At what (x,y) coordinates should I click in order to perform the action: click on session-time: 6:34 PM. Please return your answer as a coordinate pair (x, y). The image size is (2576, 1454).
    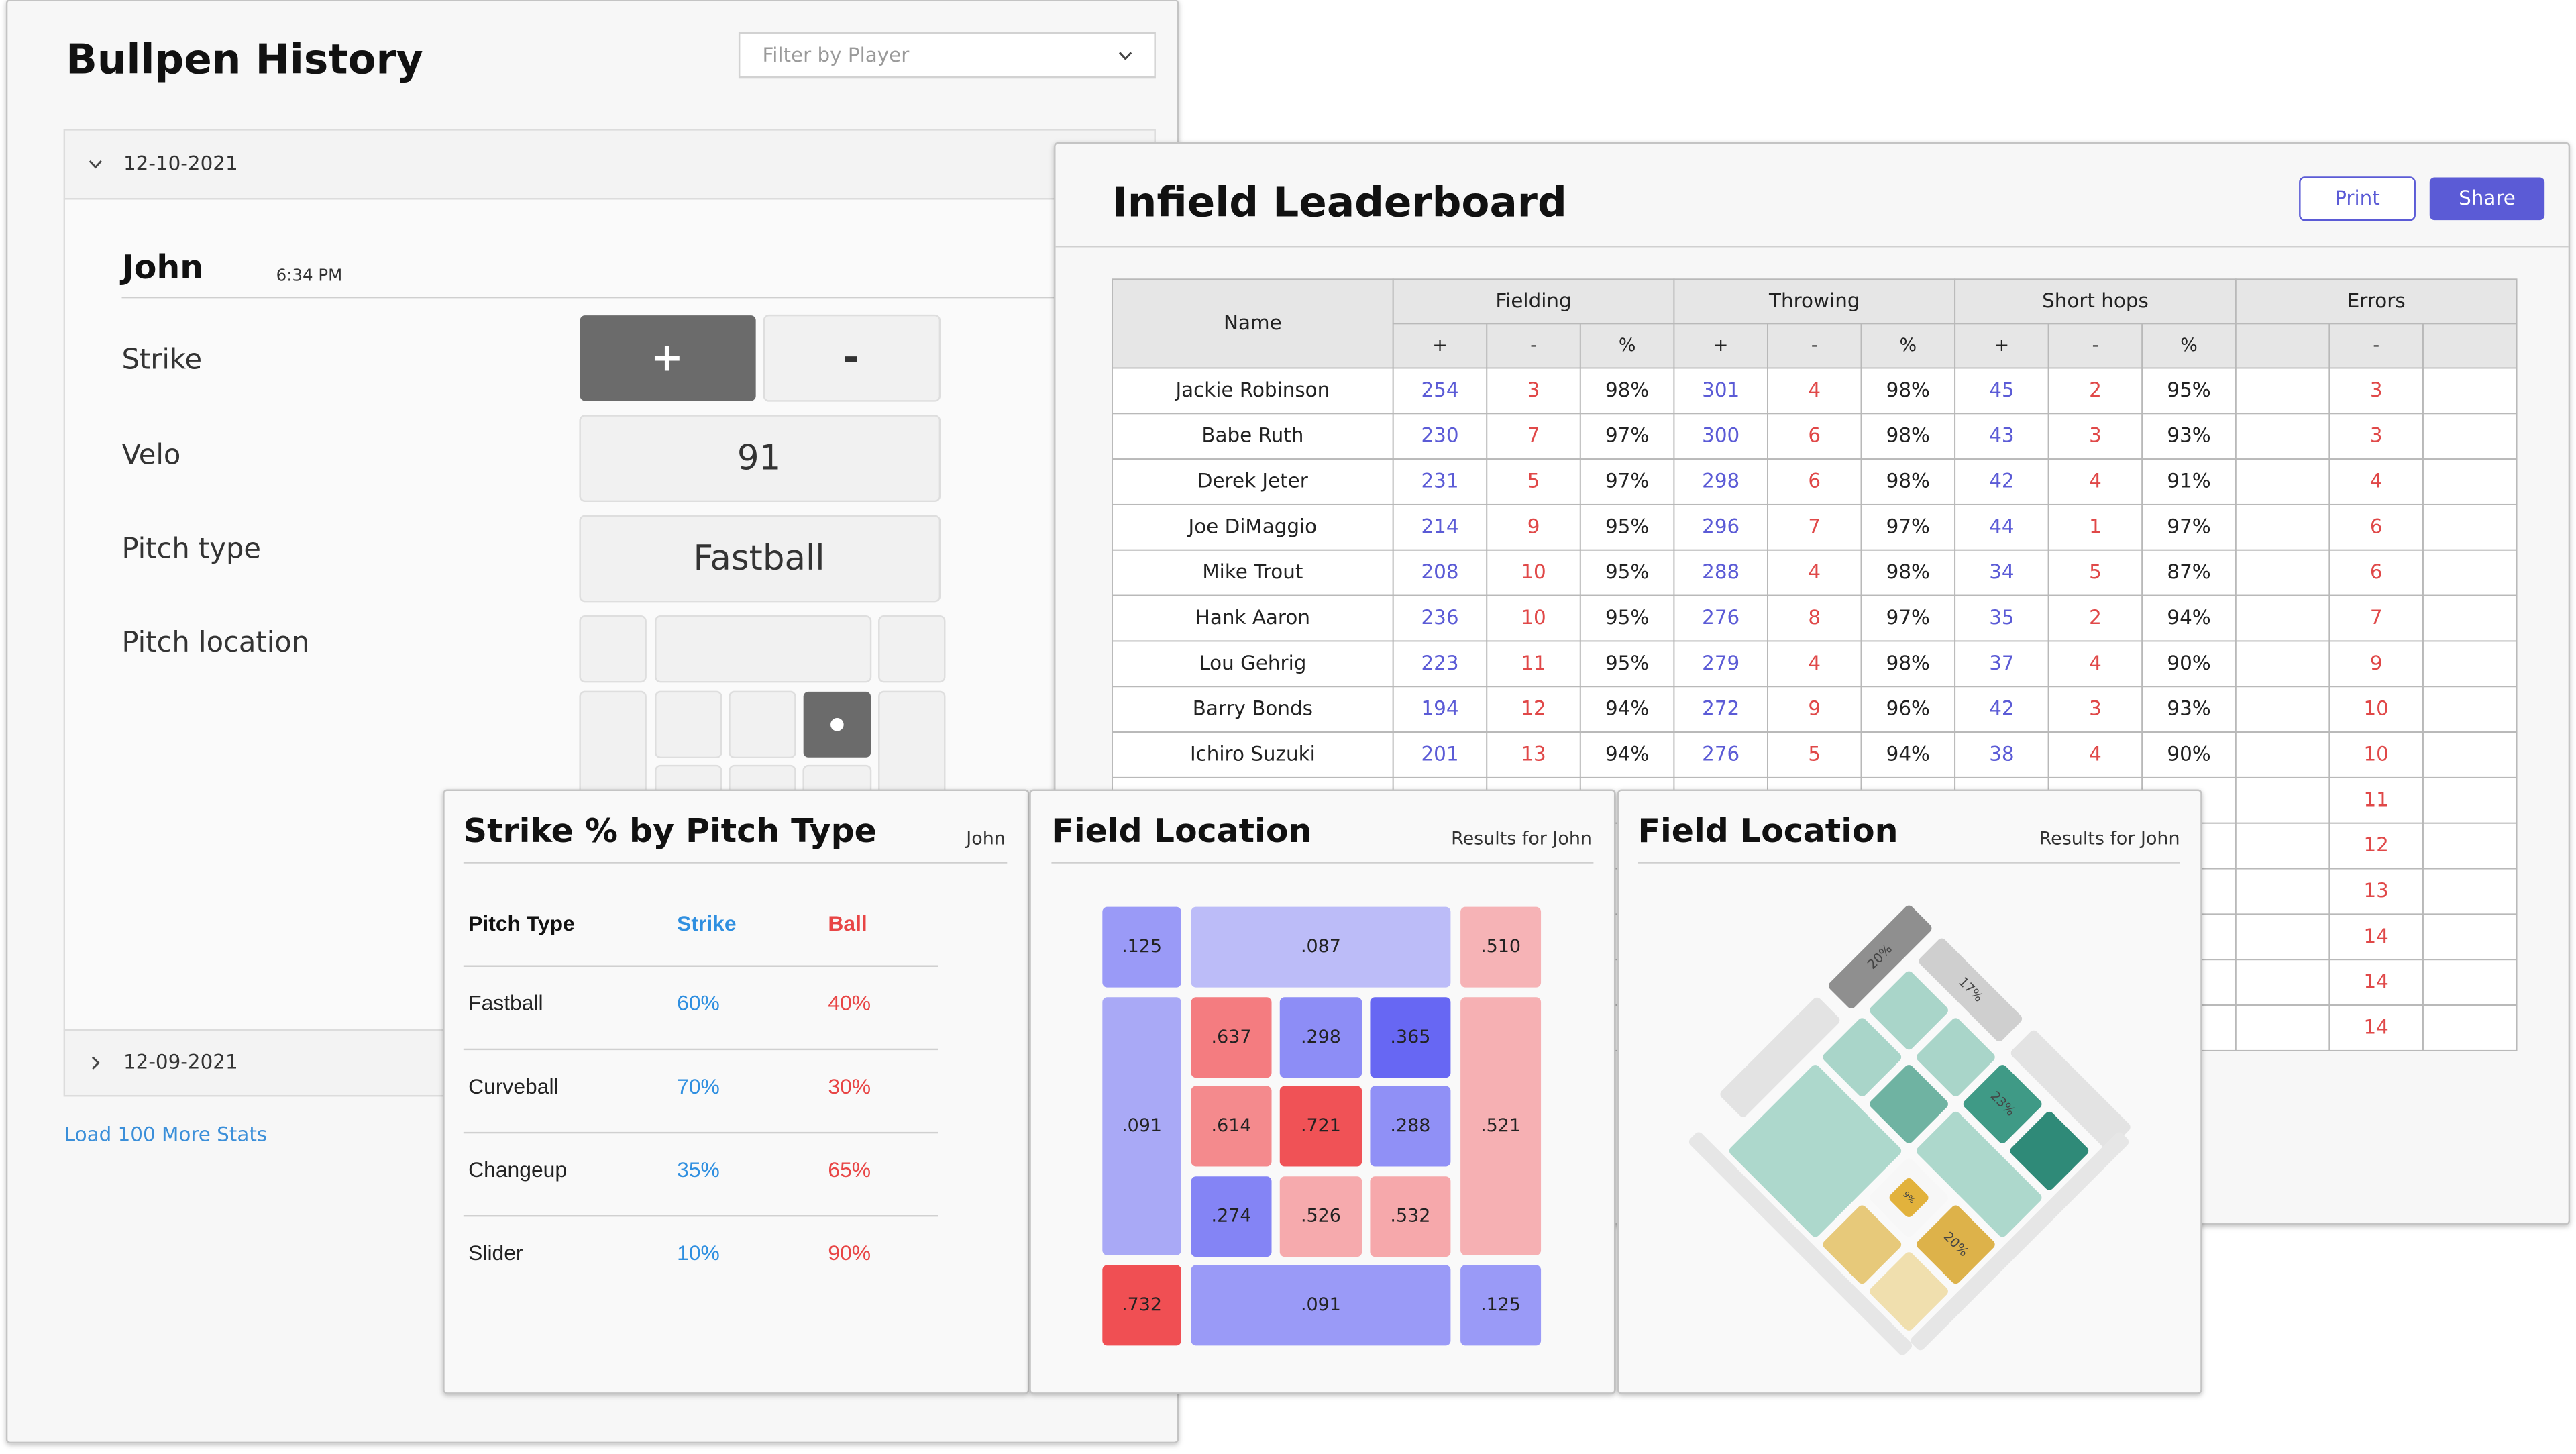
    Looking at the image, I should click on (309, 275).